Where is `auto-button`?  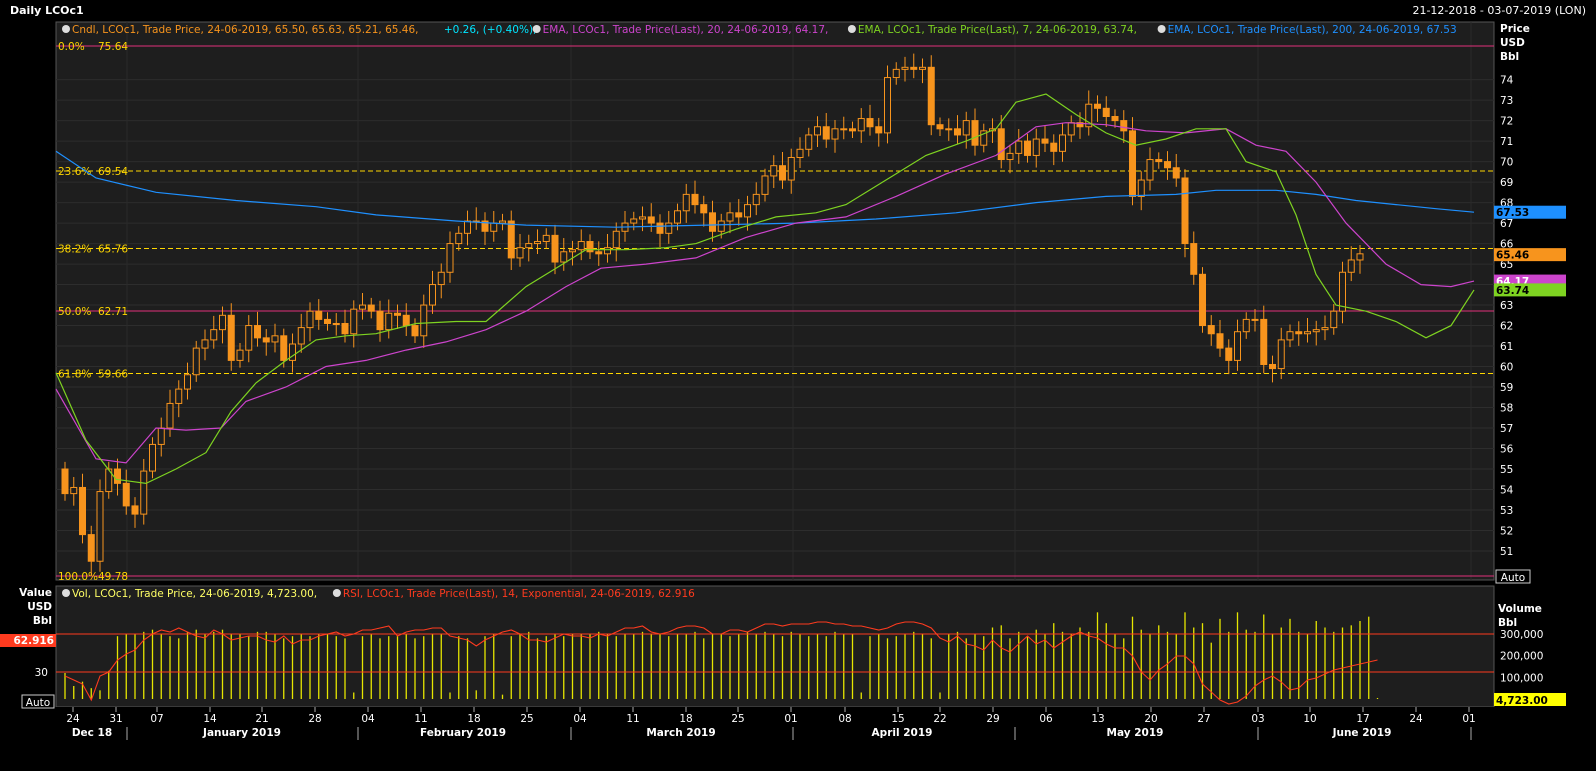
auto-button is located at coordinates (1513, 576).